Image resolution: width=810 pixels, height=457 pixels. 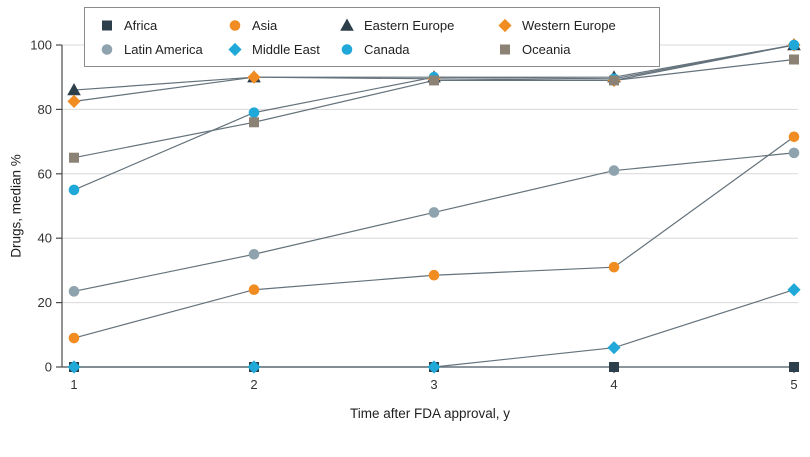 I want to click on legend-item-middle-east: Middle East, so click(x=283, y=49).